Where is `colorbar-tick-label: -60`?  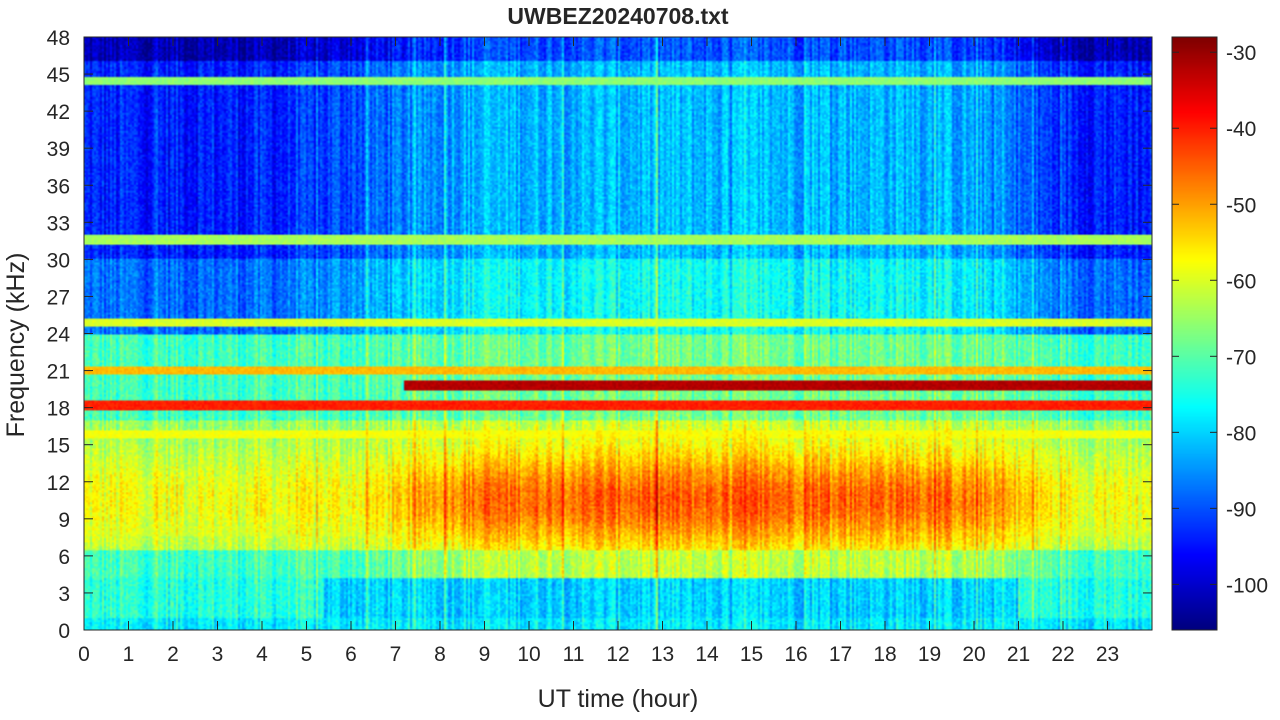 colorbar-tick-label: -60 is located at coordinates (1241, 281).